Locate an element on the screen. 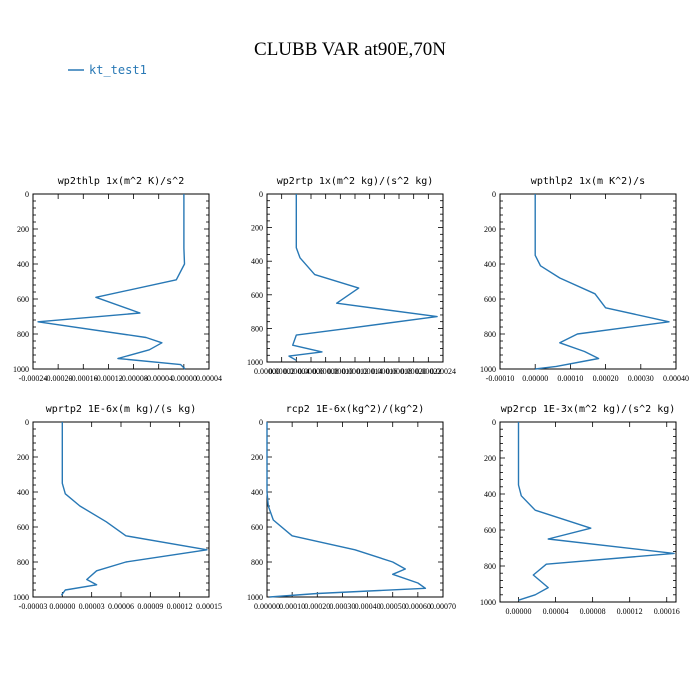  x-tick-label: -0.00024 is located at coordinates (33, 378).